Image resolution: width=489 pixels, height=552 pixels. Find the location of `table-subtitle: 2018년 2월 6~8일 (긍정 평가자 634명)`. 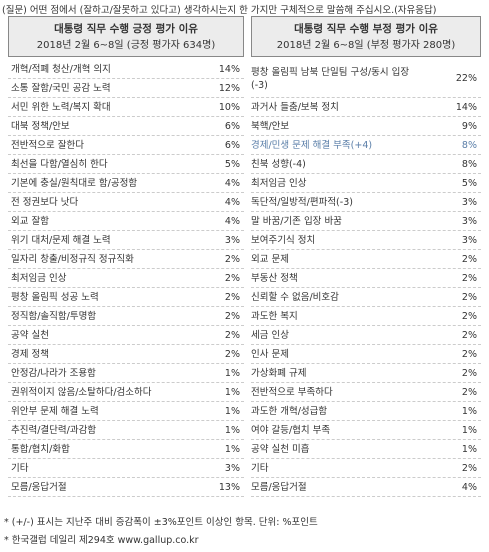

table-subtitle: 2018년 2월 6~8일 (긍정 평가자 634명) is located at coordinates (126, 45).